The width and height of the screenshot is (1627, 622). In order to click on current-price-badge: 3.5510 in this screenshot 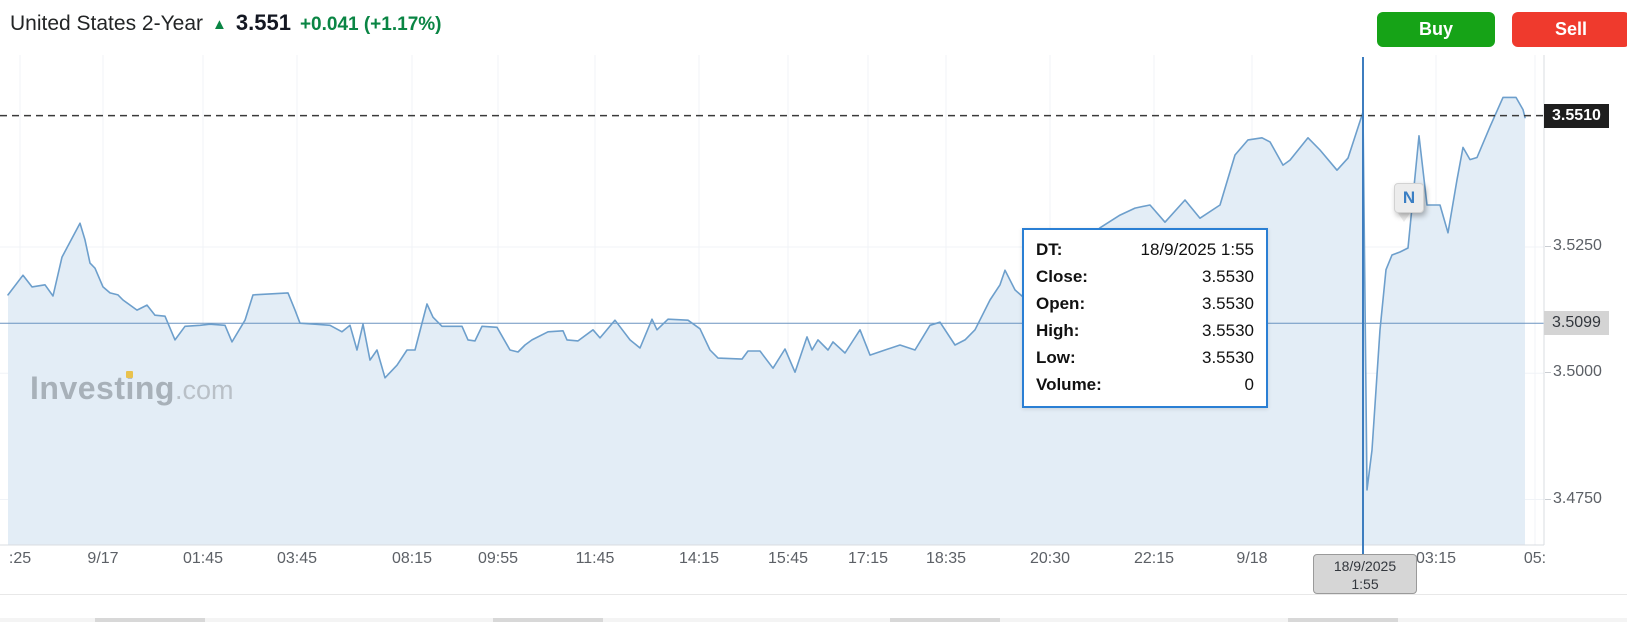, I will do `click(1576, 115)`.